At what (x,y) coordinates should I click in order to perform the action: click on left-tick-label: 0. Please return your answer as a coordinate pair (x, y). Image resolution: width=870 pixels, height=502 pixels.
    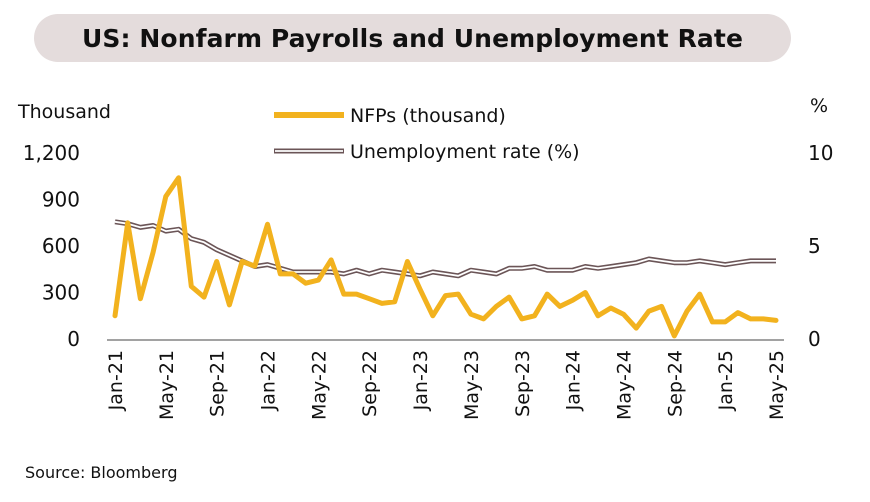
    Looking at the image, I should click on (73, 339).